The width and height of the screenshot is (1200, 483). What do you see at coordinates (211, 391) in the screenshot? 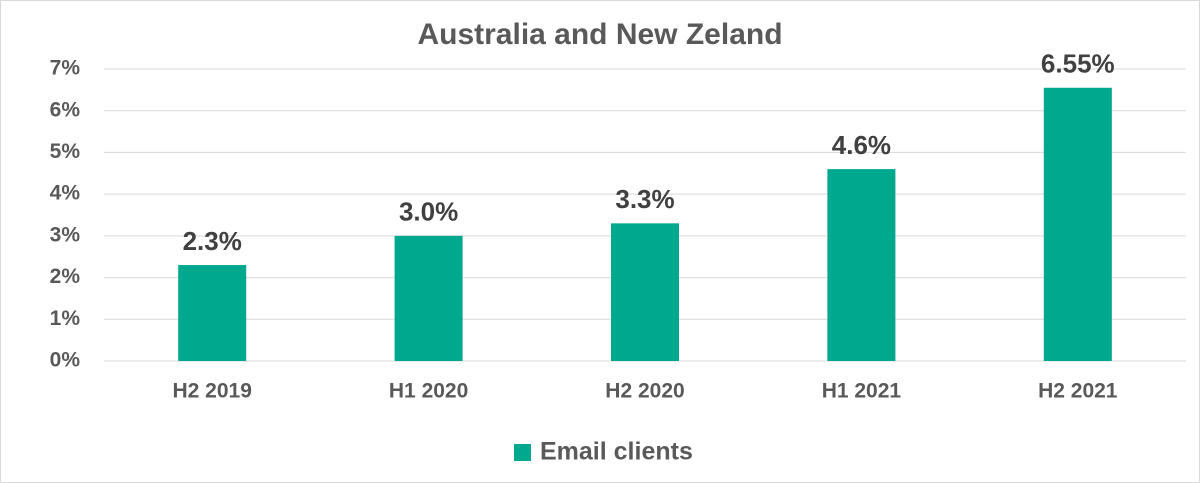
I see `x-tick-label: H2 2019` at bounding box center [211, 391].